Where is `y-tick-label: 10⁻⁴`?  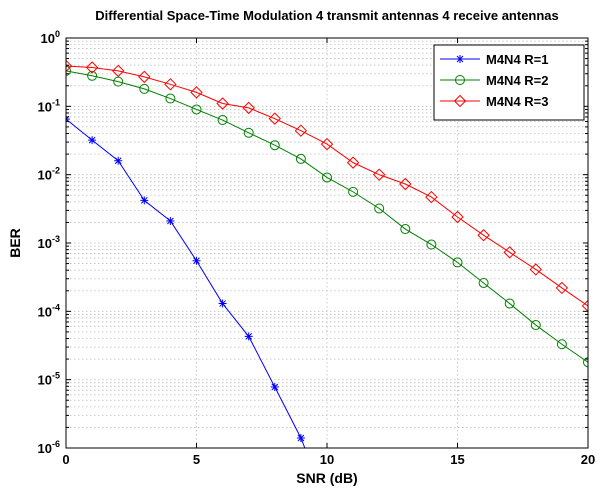
y-tick-label: 10⁻⁴ is located at coordinates (49, 310).